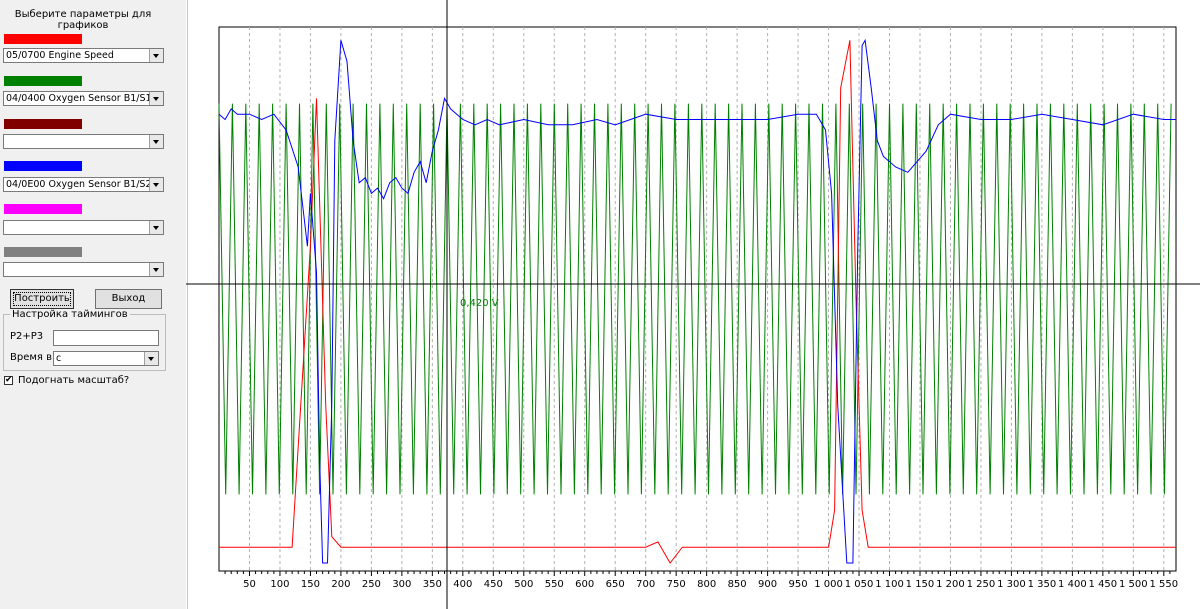 This screenshot has height=609, width=1200. Describe the element at coordinates (279, 584) in the screenshot. I see `x-tick-label: 100` at that location.